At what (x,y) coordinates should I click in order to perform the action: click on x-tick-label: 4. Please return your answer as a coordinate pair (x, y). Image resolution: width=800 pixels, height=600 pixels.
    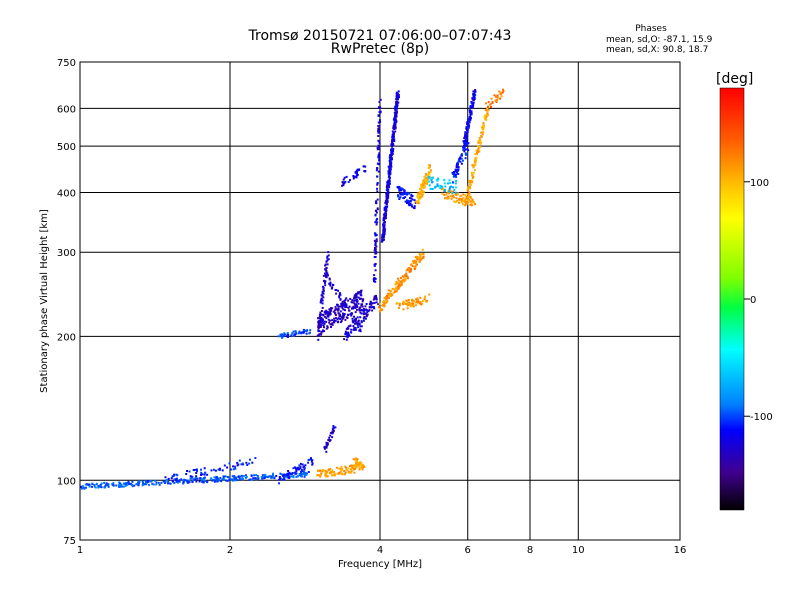
    Looking at the image, I should click on (380, 550).